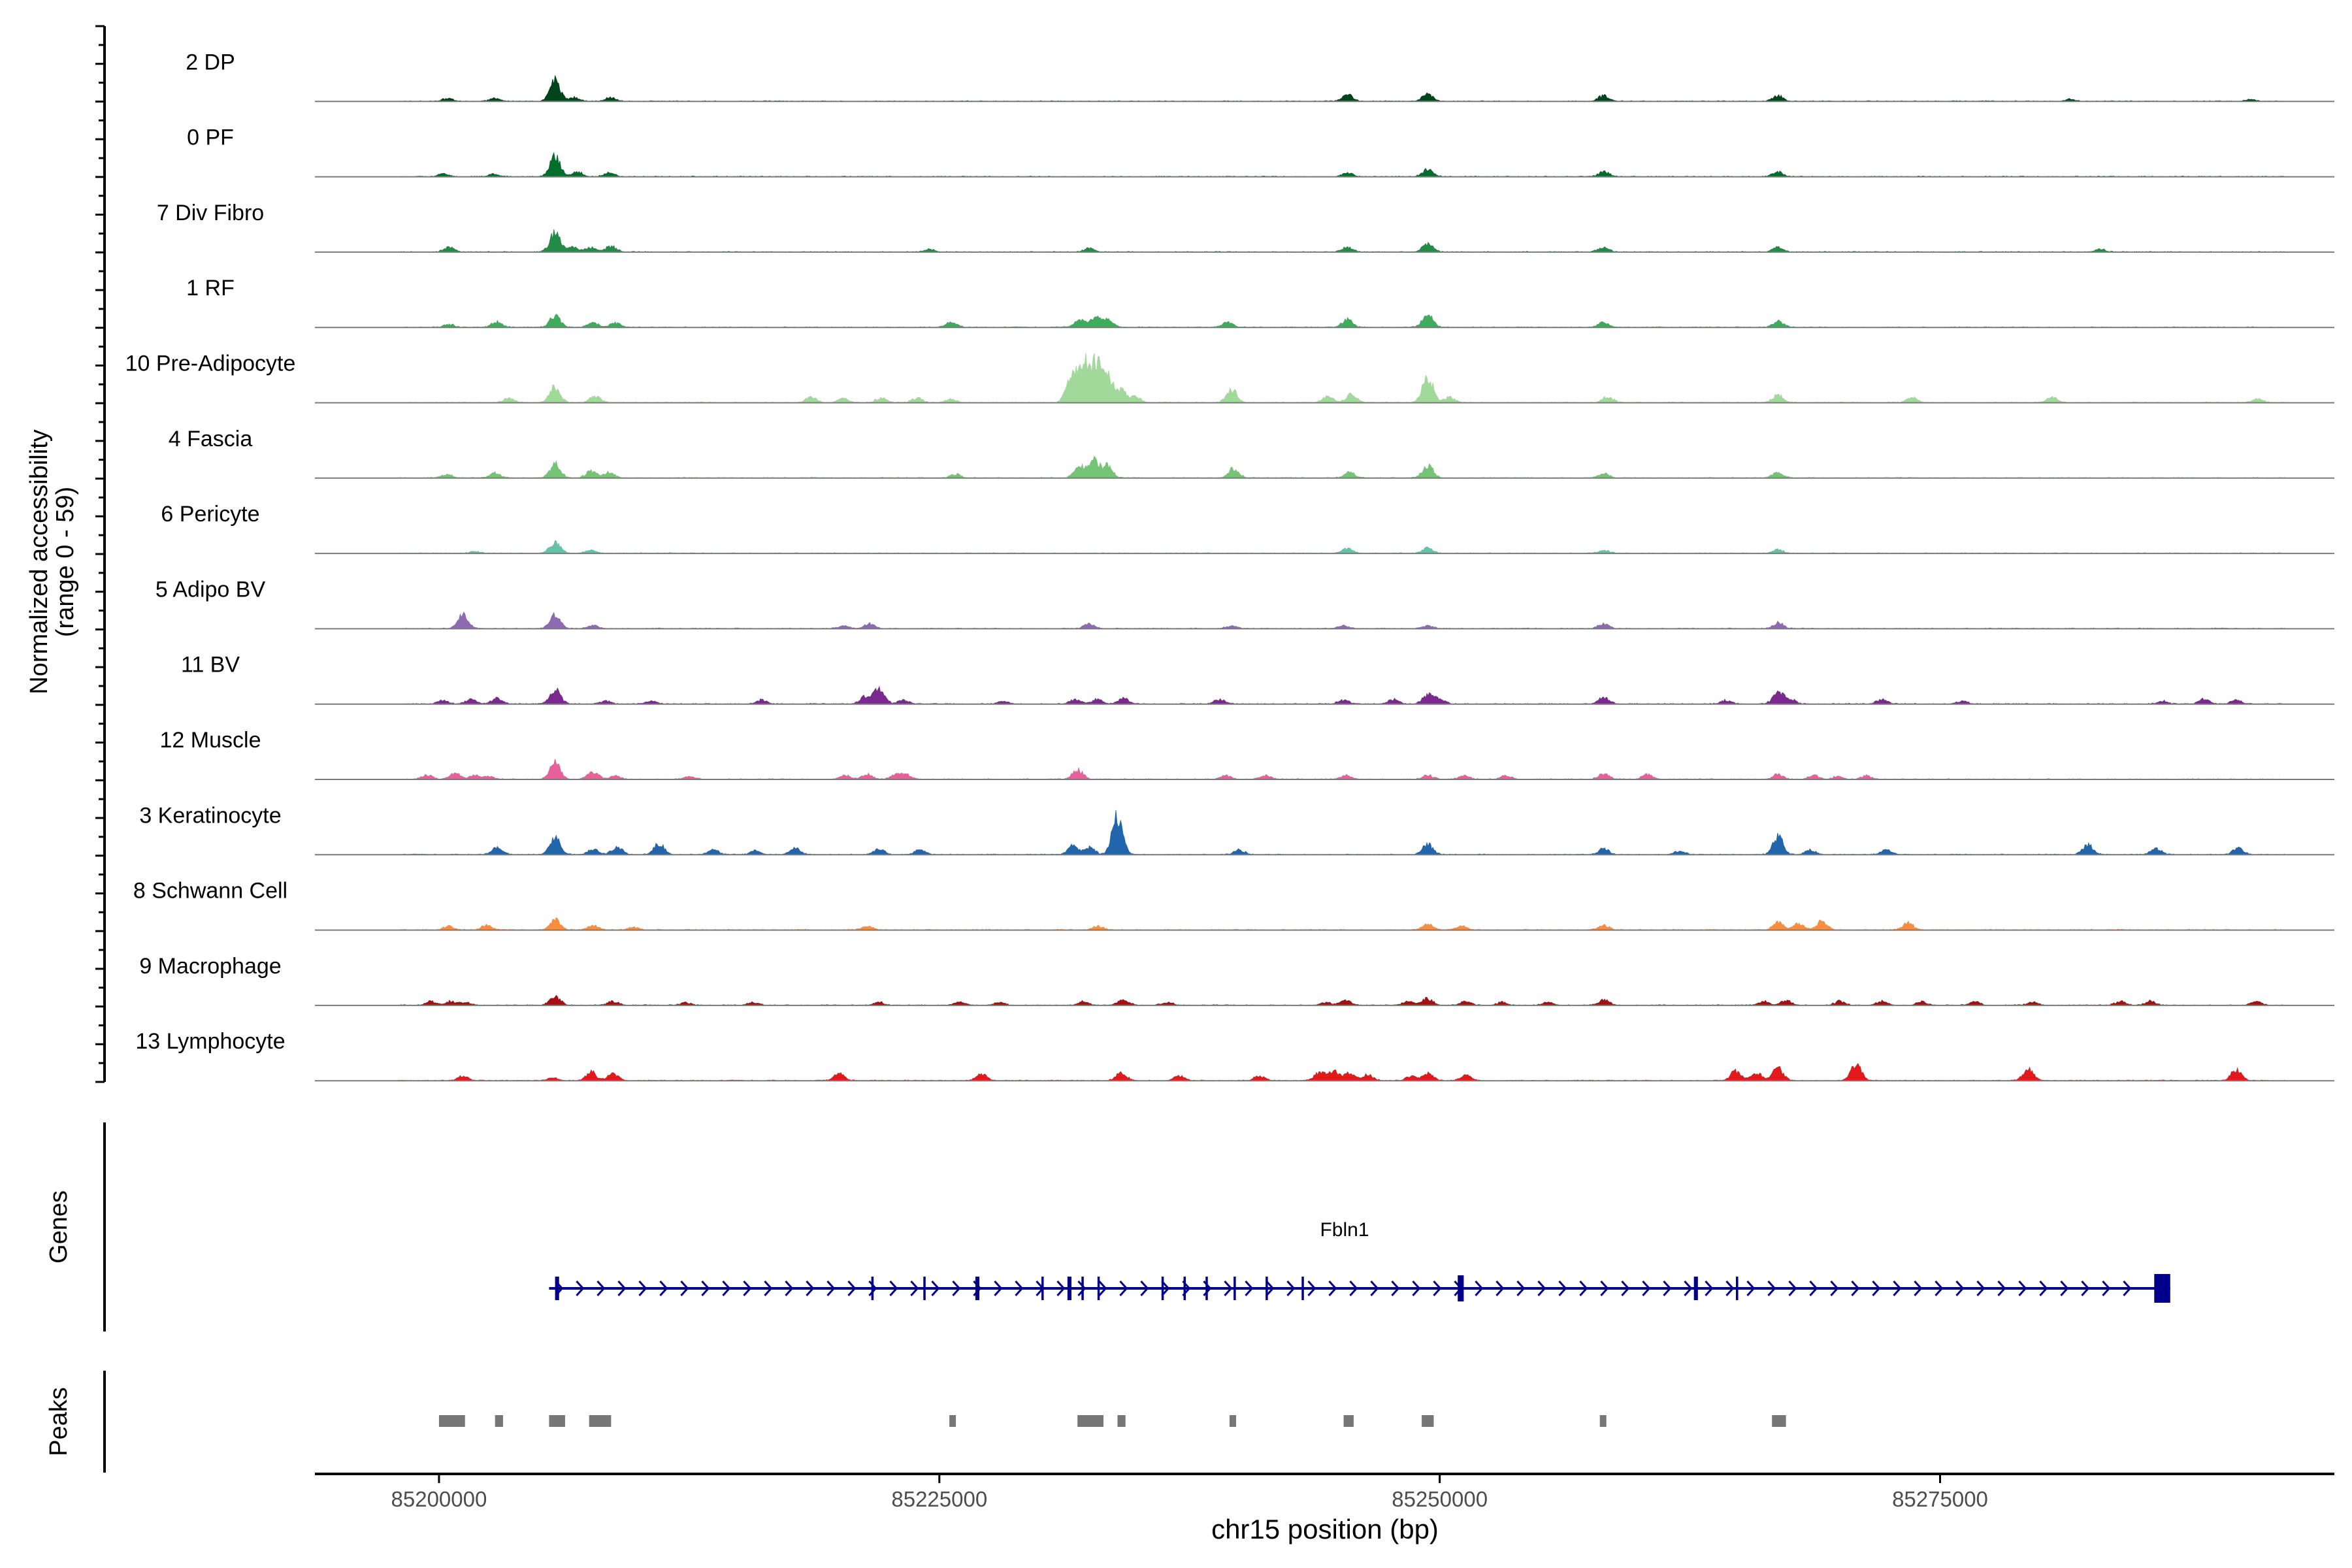  What do you see at coordinates (1236, 980) in the screenshot?
I see `track-12: 9 Macrophage` at bounding box center [1236, 980].